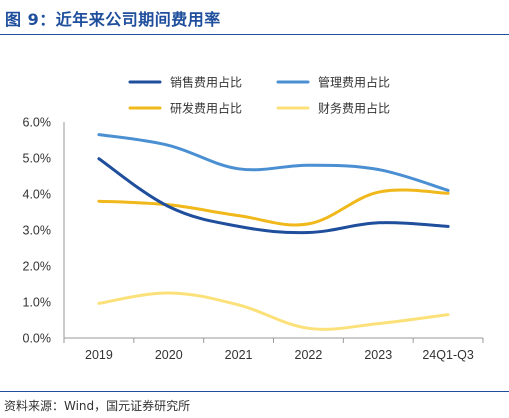 This screenshot has width=509, height=418. I want to click on x-tick-label: 2020, so click(169, 355).